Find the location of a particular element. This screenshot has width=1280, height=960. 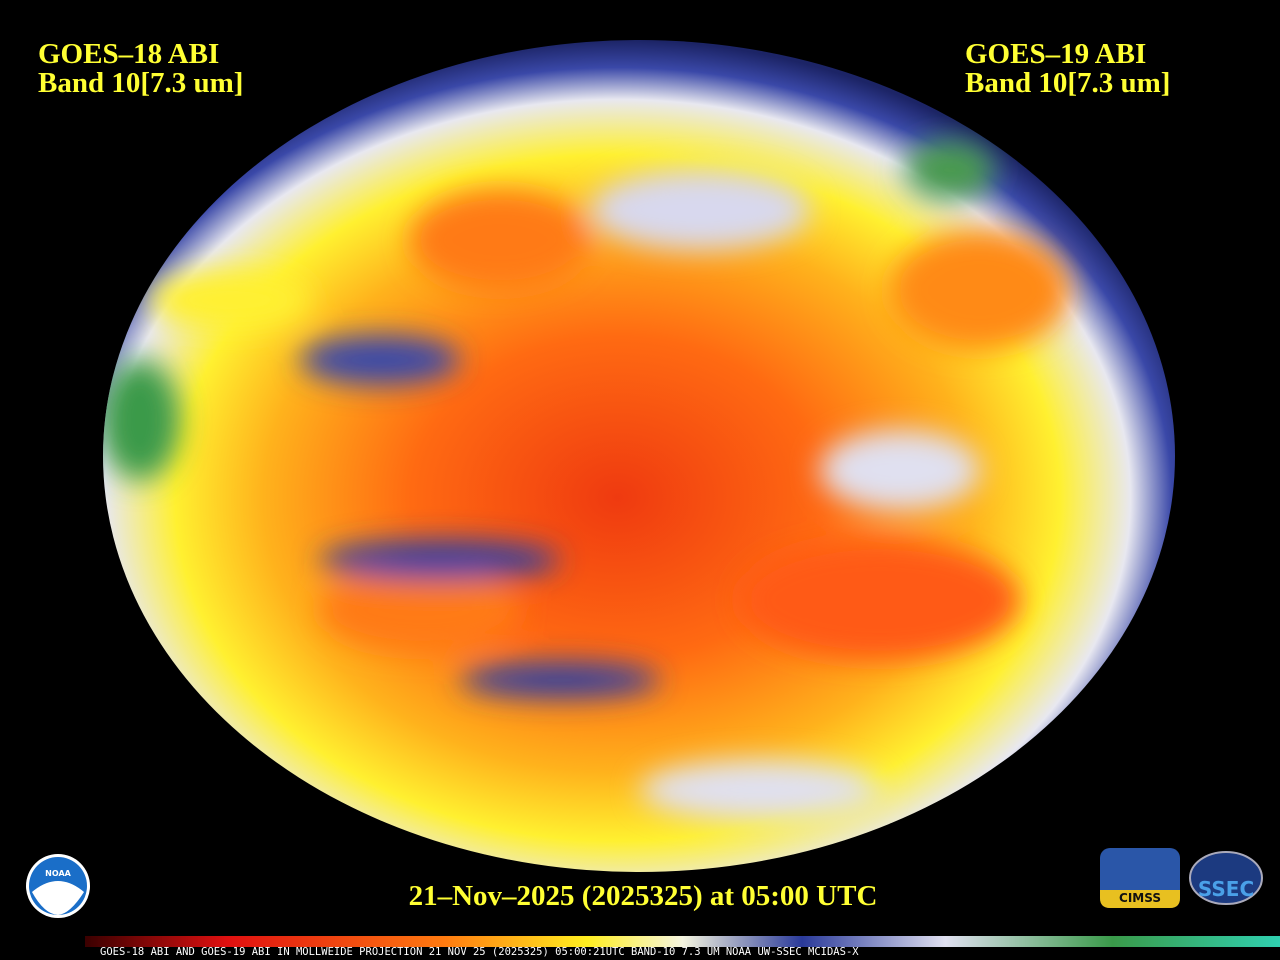

noaa-logo: NOAA is located at coordinates (58, 886).